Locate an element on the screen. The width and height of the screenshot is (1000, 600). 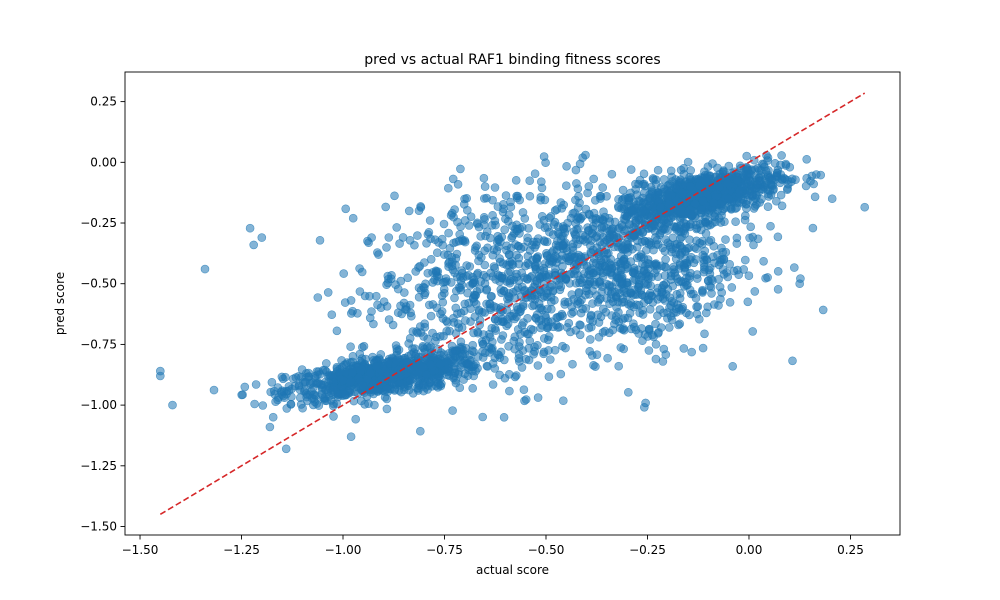
y-tick-label: −1.00 is located at coordinates (98, 405).